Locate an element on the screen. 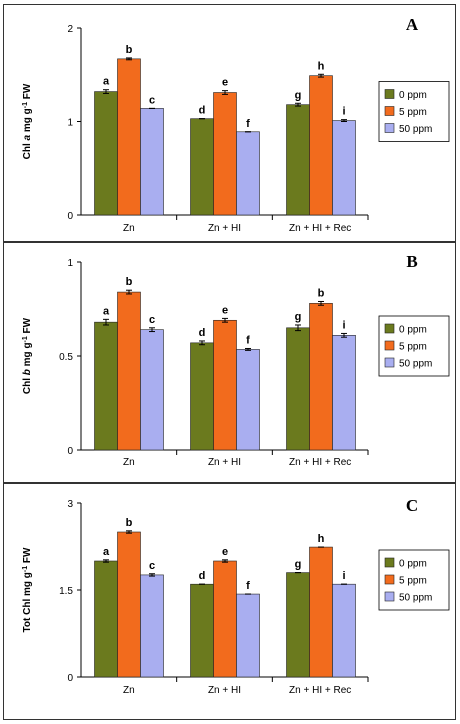  y-axis-label: Chl a mg g-1 FW is located at coordinates (28, 121).